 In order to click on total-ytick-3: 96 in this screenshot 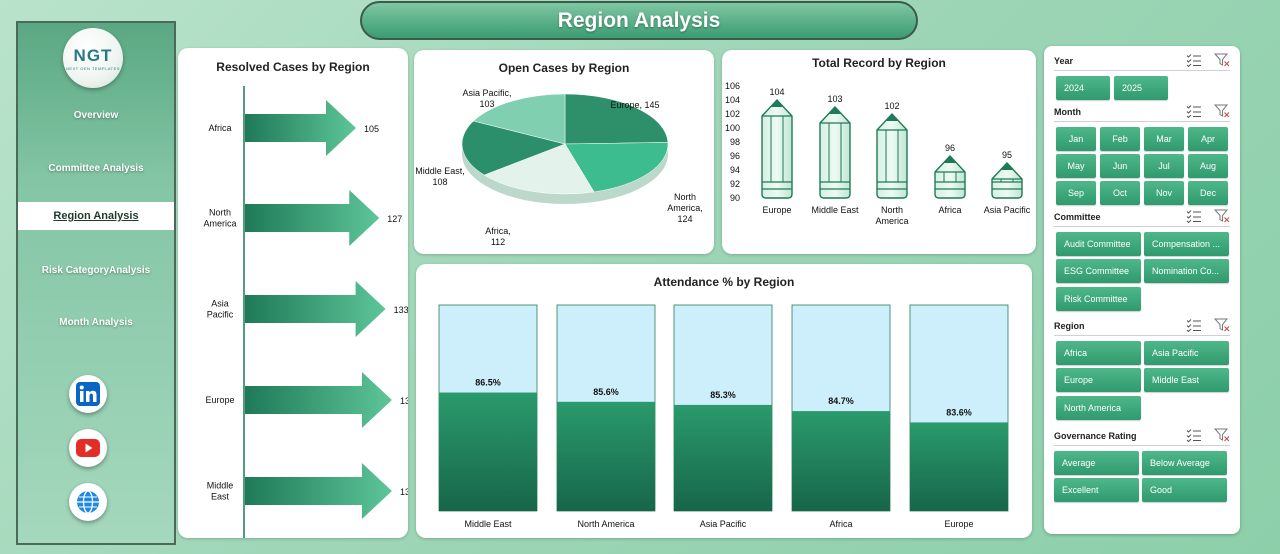, I will do `click(735, 156)`.